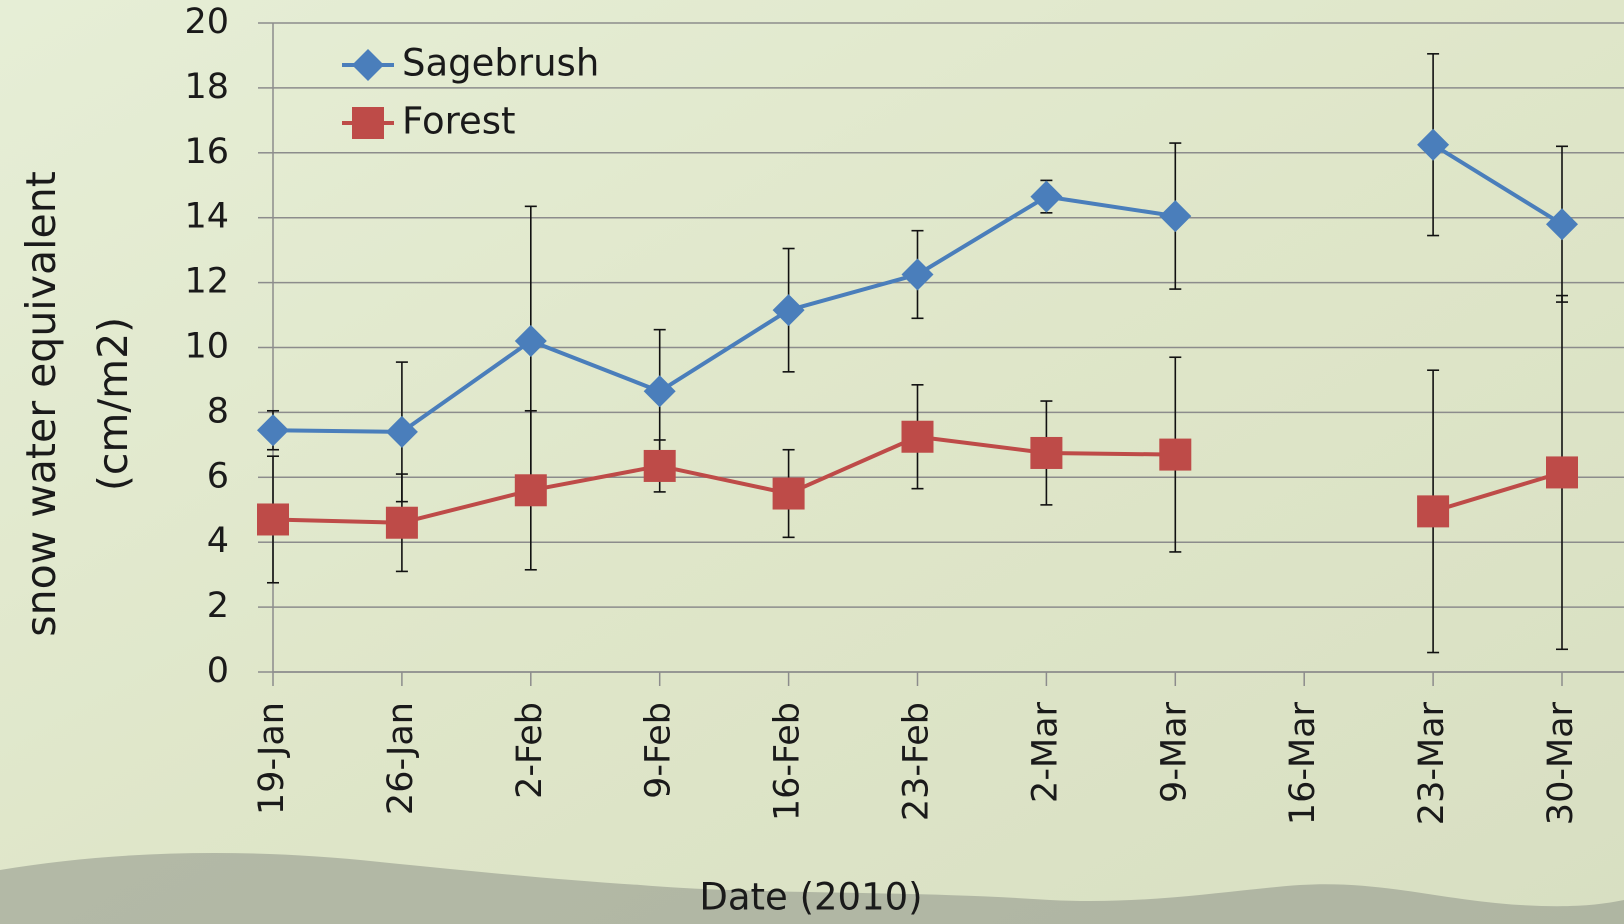 This screenshot has height=924, width=1624. I want to click on y-tick-label: 2, so click(218, 606).